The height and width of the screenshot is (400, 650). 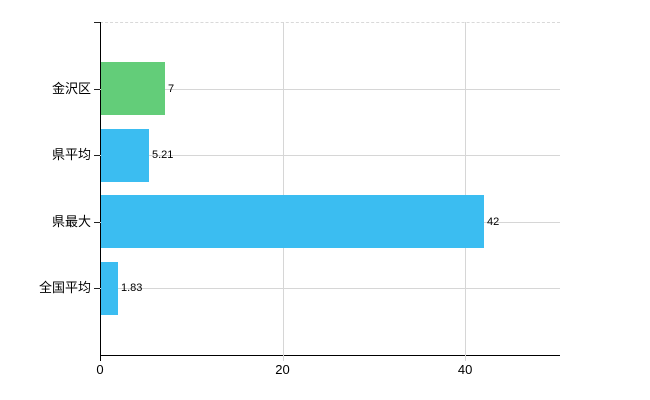 What do you see at coordinates (97, 22) in the screenshot?
I see `y-axis-top-tick` at bounding box center [97, 22].